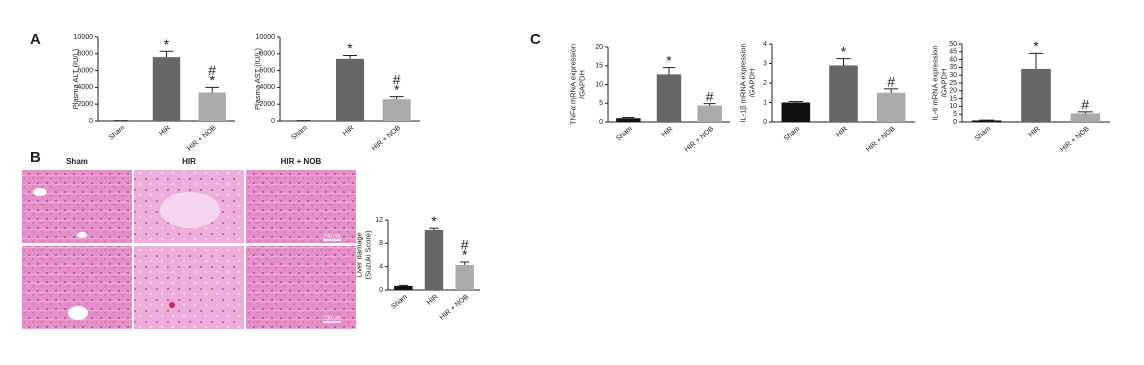 The height and width of the screenshot is (365, 1144). I want to click on y-tick-label: 1, so click(765, 102).